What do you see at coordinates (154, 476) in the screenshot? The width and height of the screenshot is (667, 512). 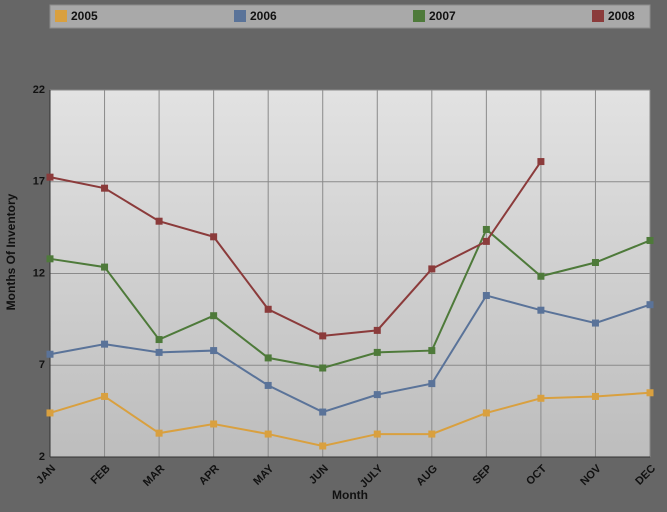 I see `x-tick-label: MAR` at bounding box center [154, 476].